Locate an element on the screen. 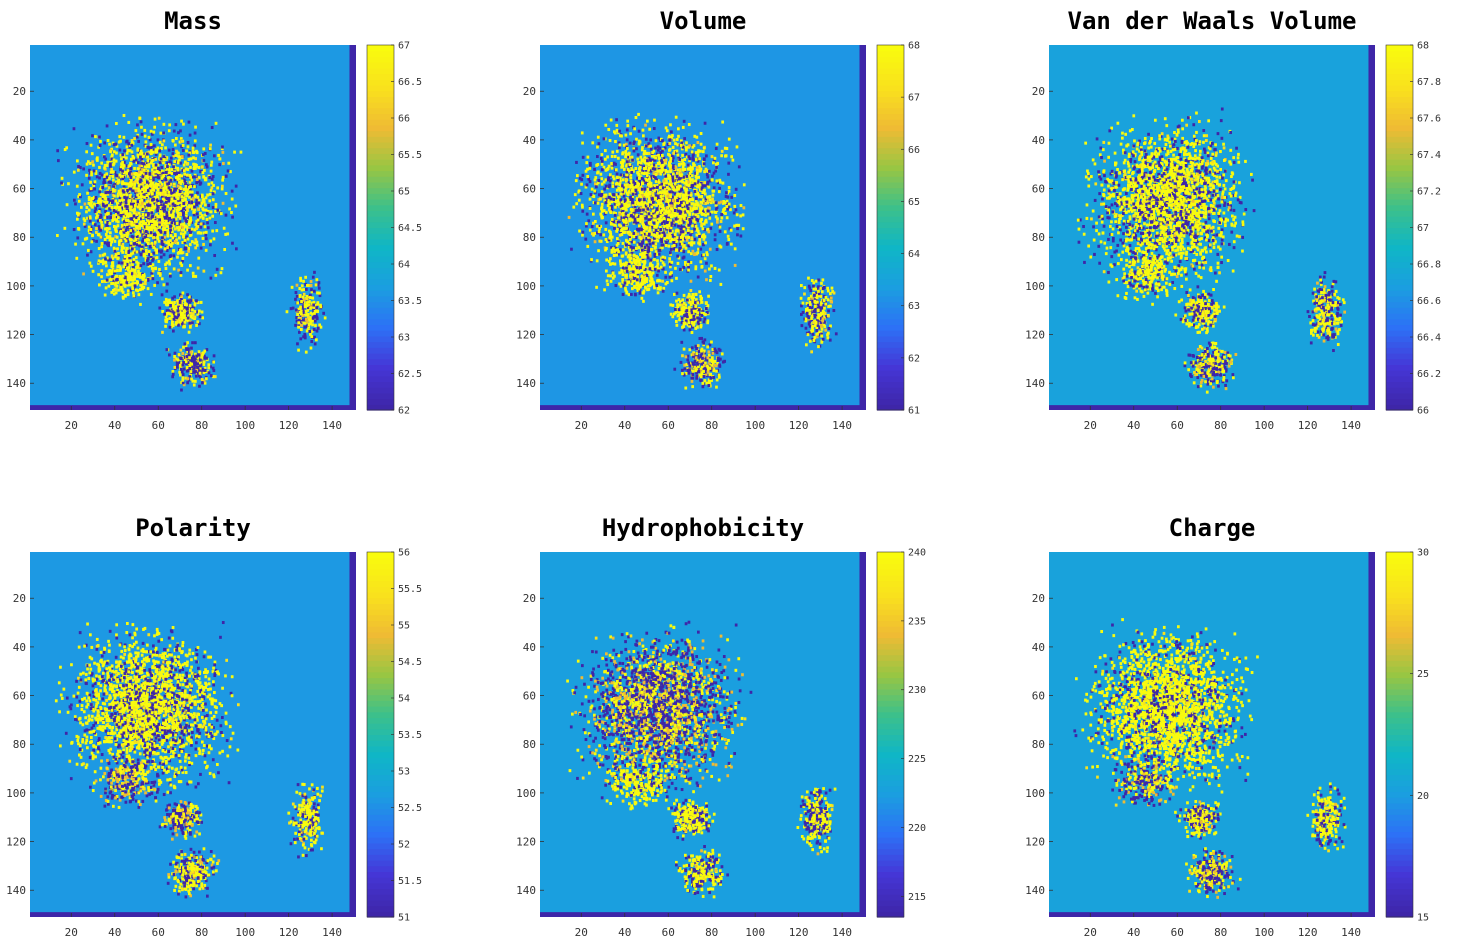 The height and width of the screenshot is (941, 1460). x-tick-label: 140 is located at coordinates (332, 425).